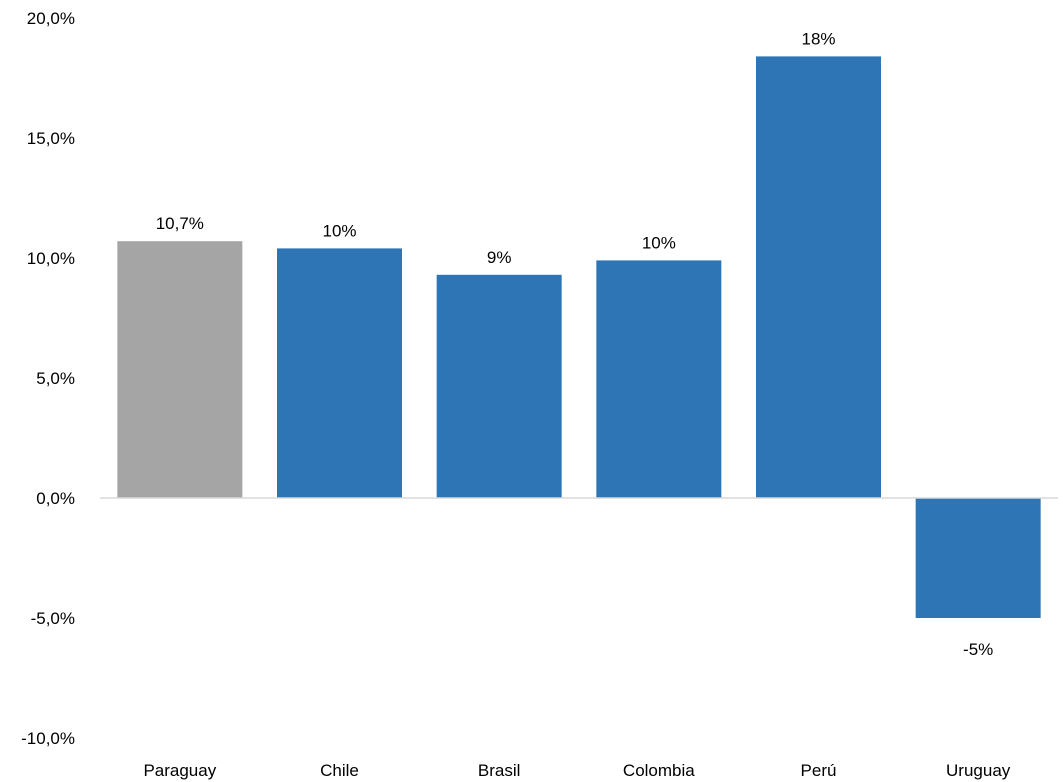 The height and width of the screenshot is (782, 1063). Describe the element at coordinates (180, 223) in the screenshot. I see `data-label: 10,7%` at that location.